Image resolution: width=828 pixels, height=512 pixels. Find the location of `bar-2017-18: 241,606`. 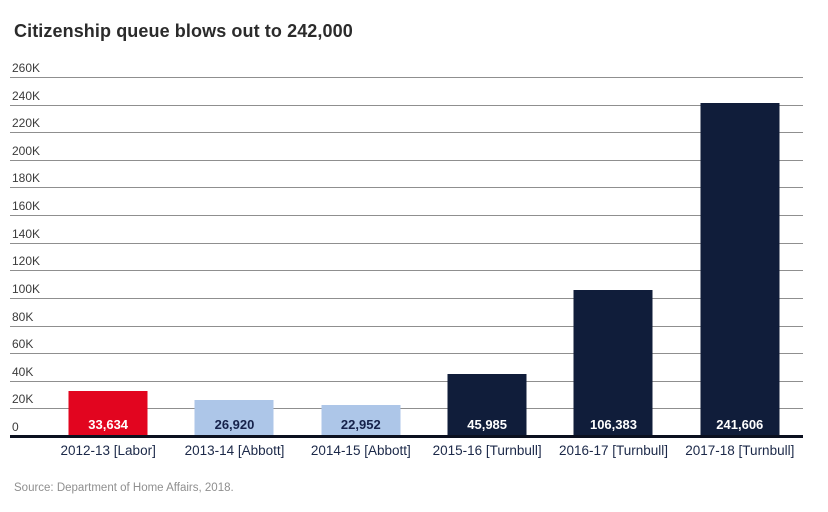

bar-2017-18: 241,606 is located at coordinates (740, 270).